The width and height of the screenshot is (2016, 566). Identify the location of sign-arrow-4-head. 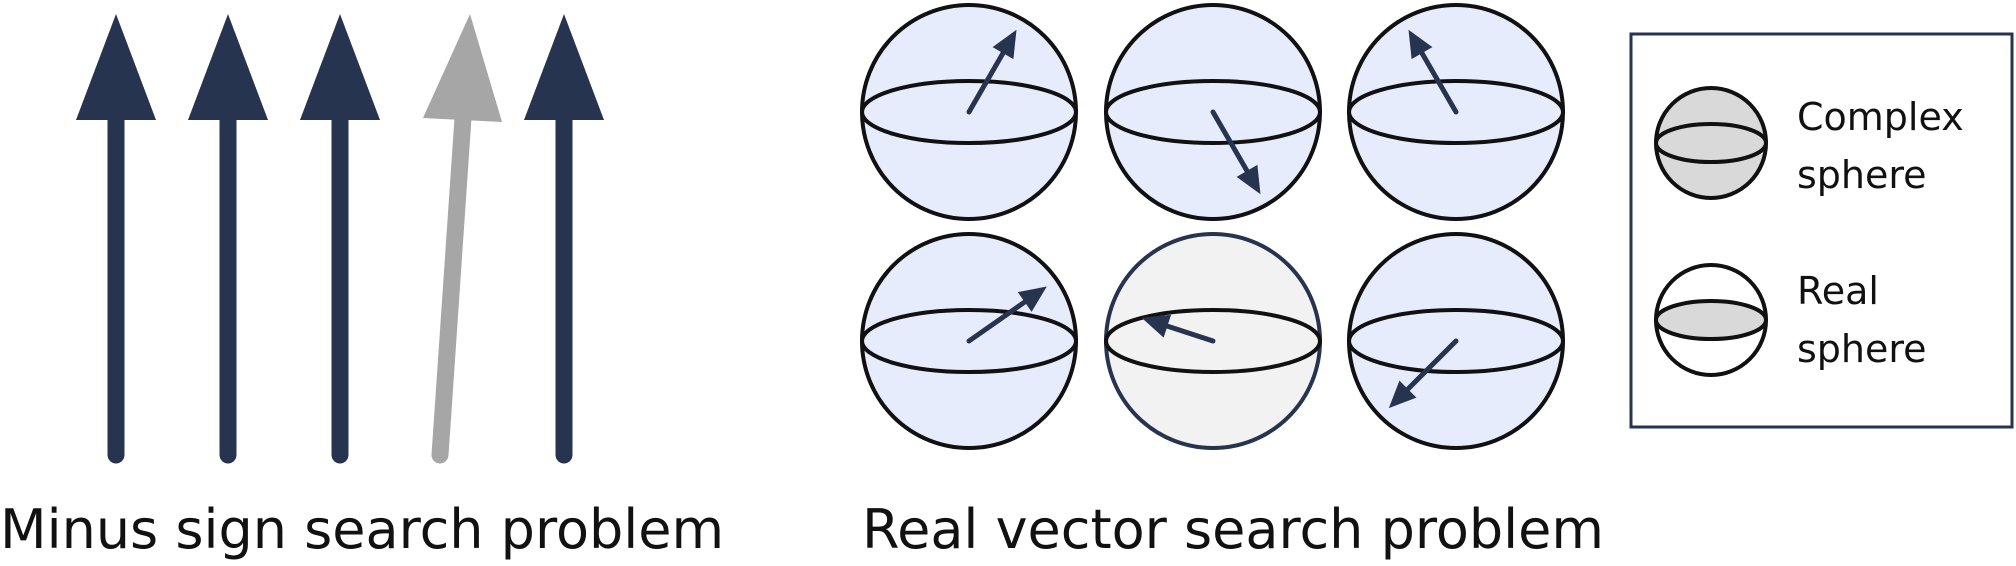
(462, 68).